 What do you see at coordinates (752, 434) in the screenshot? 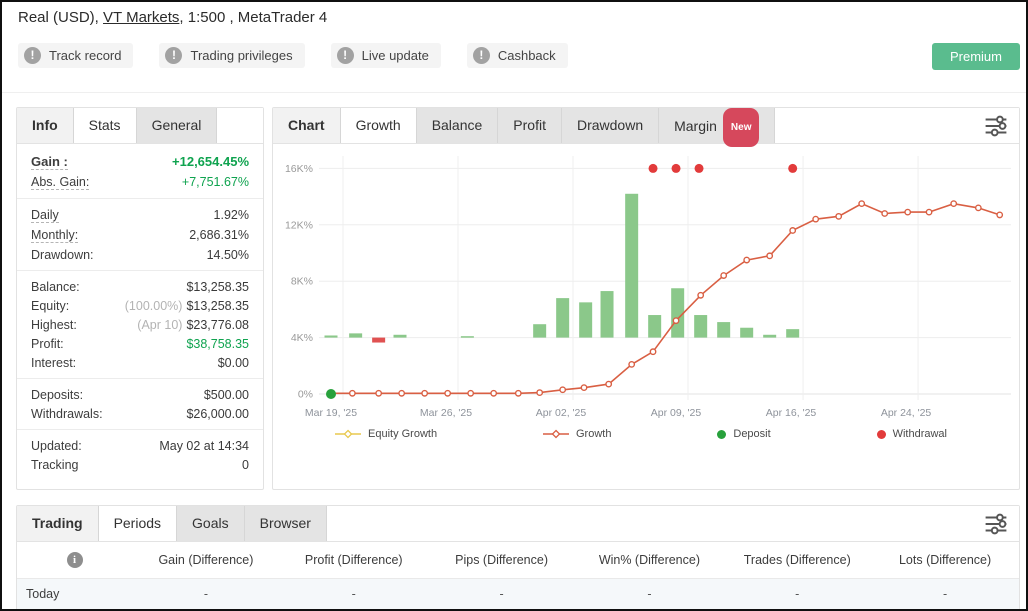
I see `legend-label: Deposit` at bounding box center [752, 434].